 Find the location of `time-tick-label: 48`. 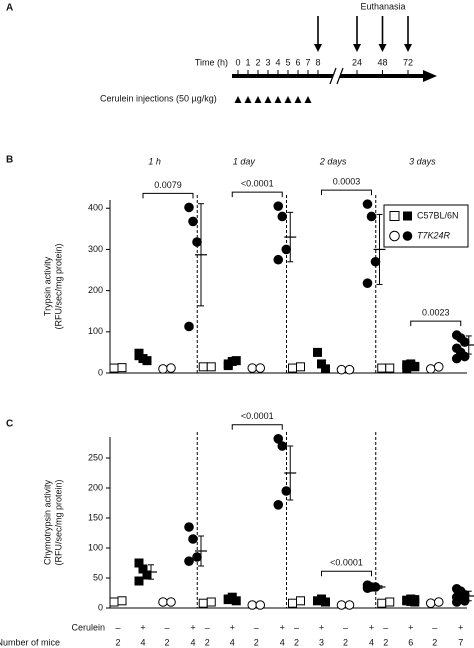

time-tick-label: 48 is located at coordinates (382, 62).